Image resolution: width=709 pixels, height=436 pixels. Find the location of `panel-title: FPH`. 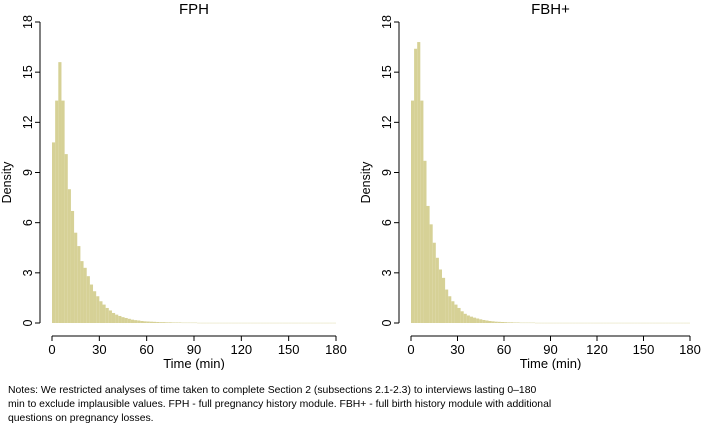

panel-title: FPH is located at coordinates (194, 9).